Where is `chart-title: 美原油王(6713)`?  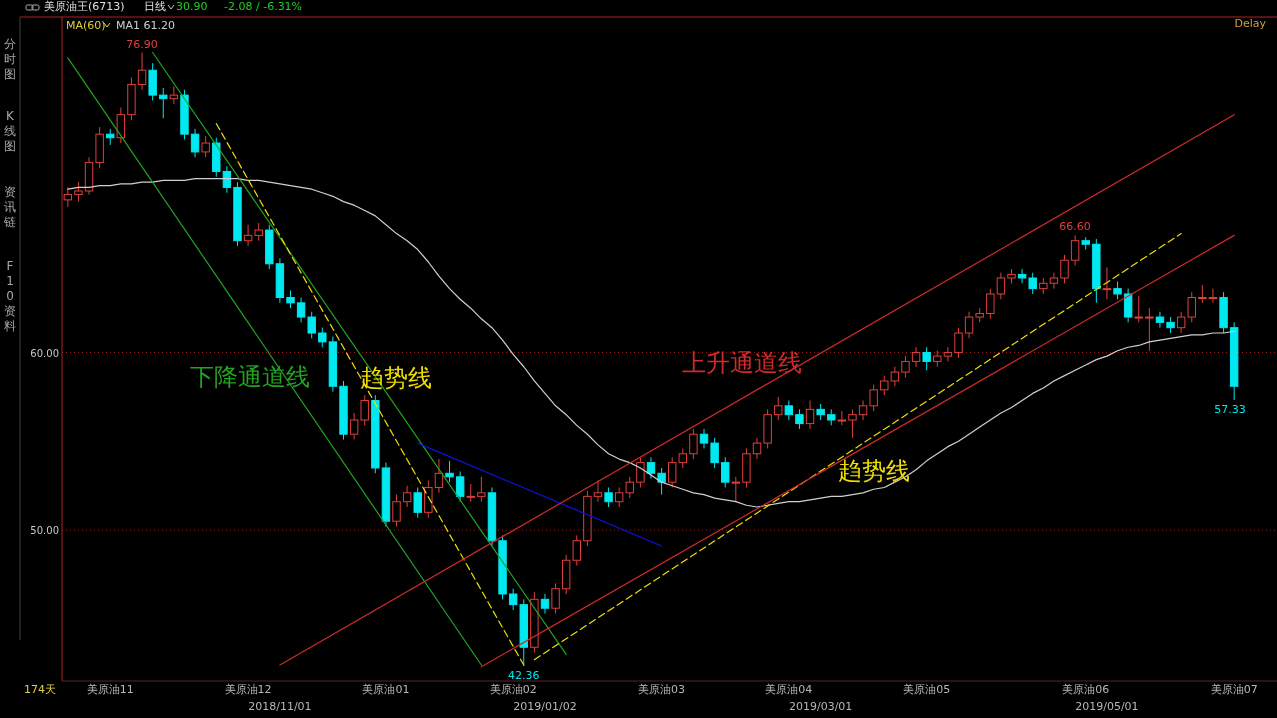 chart-title: 美原油王(6713) is located at coordinates (84, 6).